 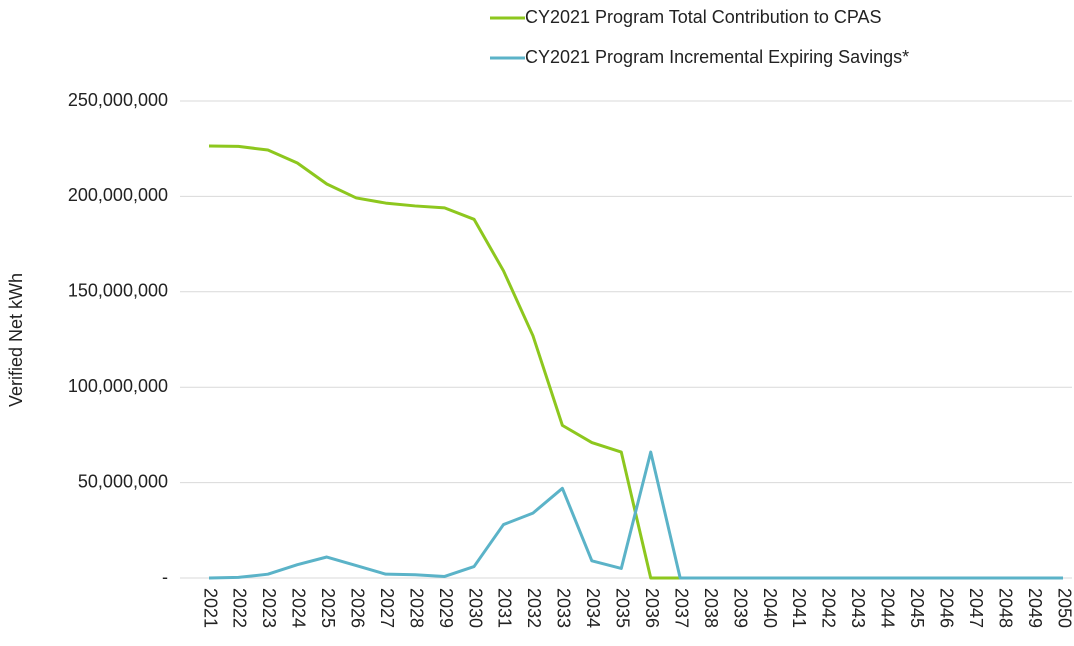 What do you see at coordinates (475, 608) in the screenshot?
I see `x-tick-label: 2030` at bounding box center [475, 608].